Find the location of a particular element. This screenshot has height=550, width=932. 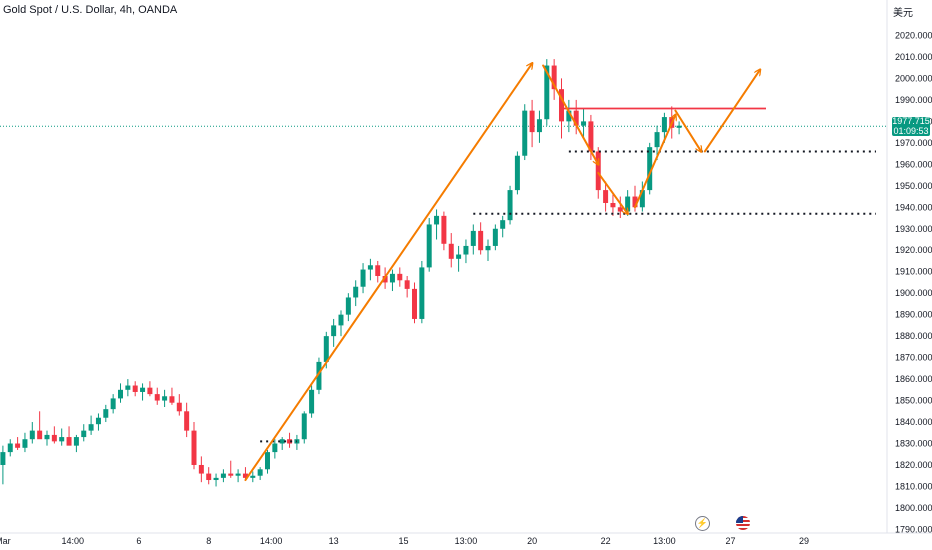

y-tick-label: 1940.000 is located at coordinates (913, 207).